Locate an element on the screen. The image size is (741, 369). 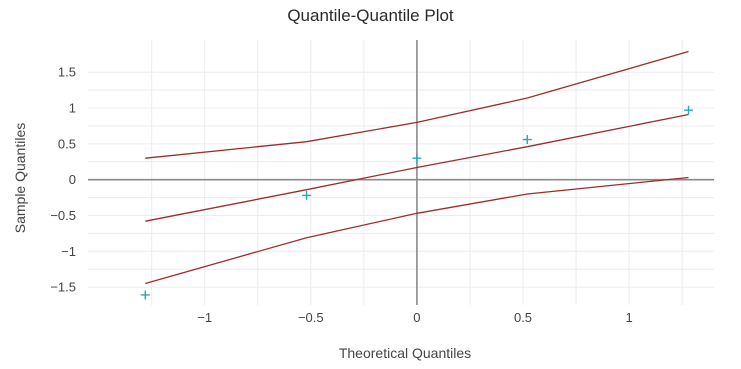
y-tick-label: −1.5 is located at coordinates (63, 287).